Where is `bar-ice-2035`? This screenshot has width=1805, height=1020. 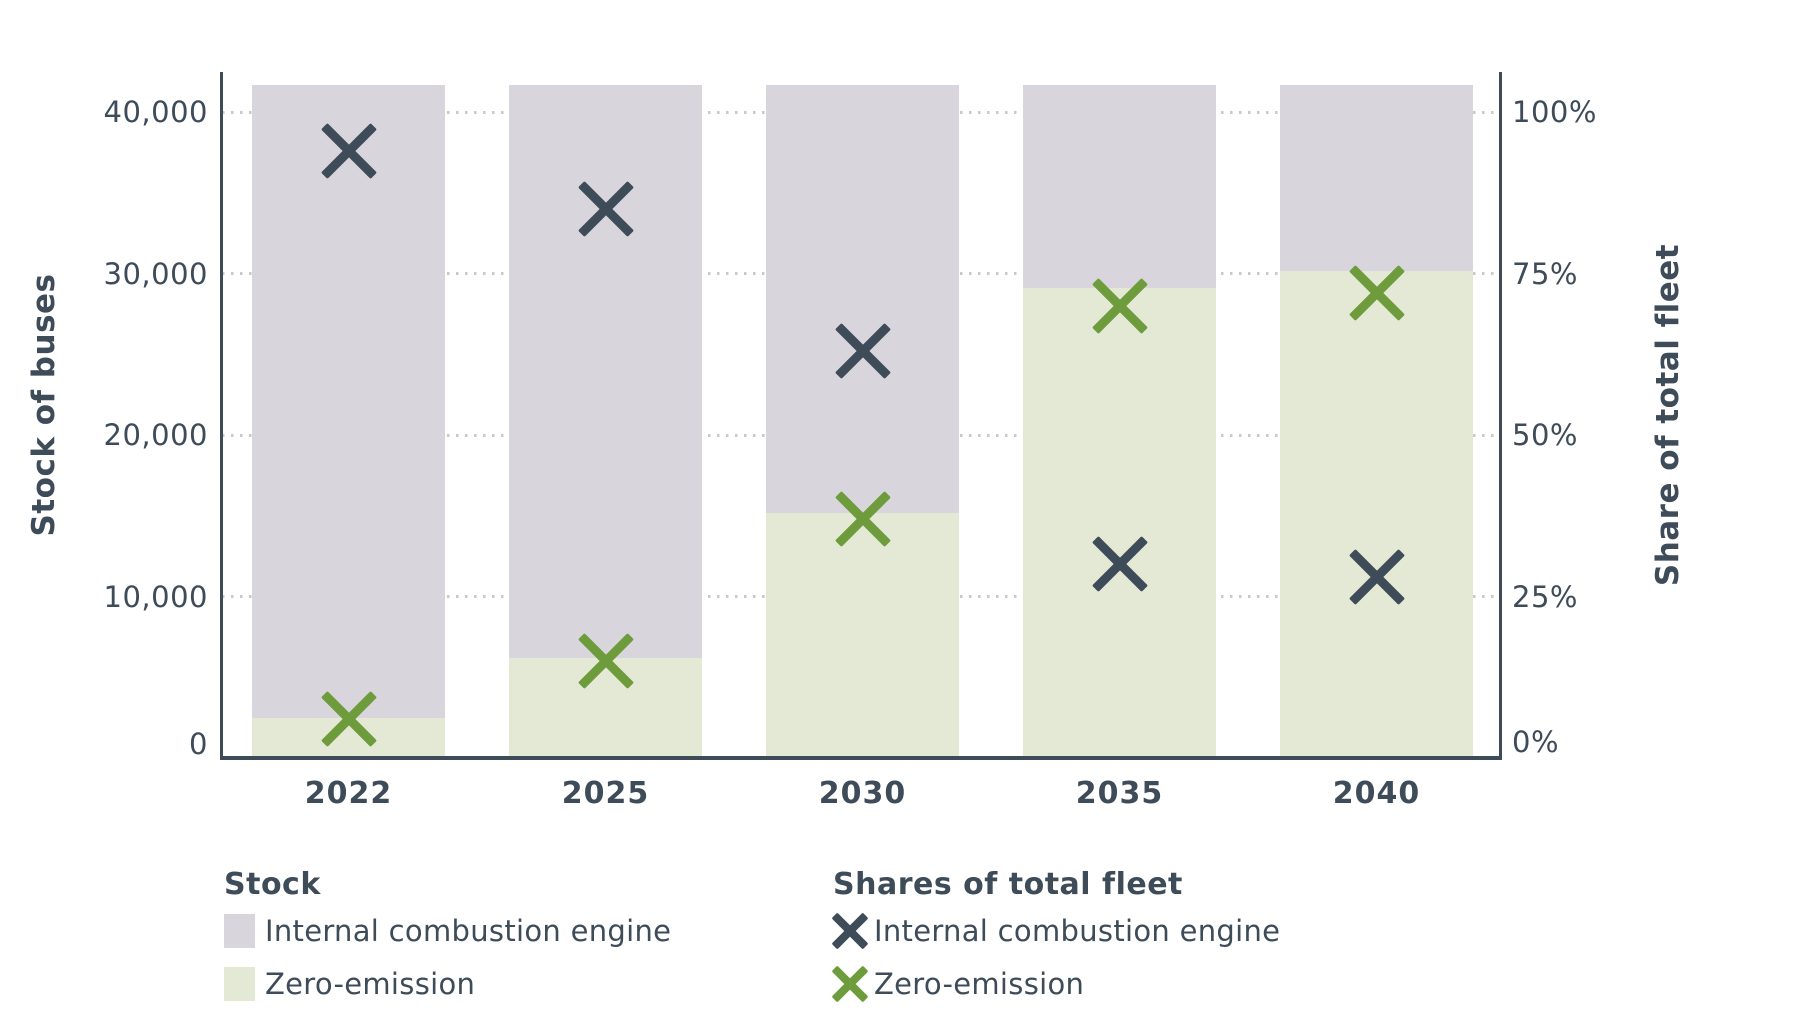 bar-ice-2035 is located at coordinates (1119, 187).